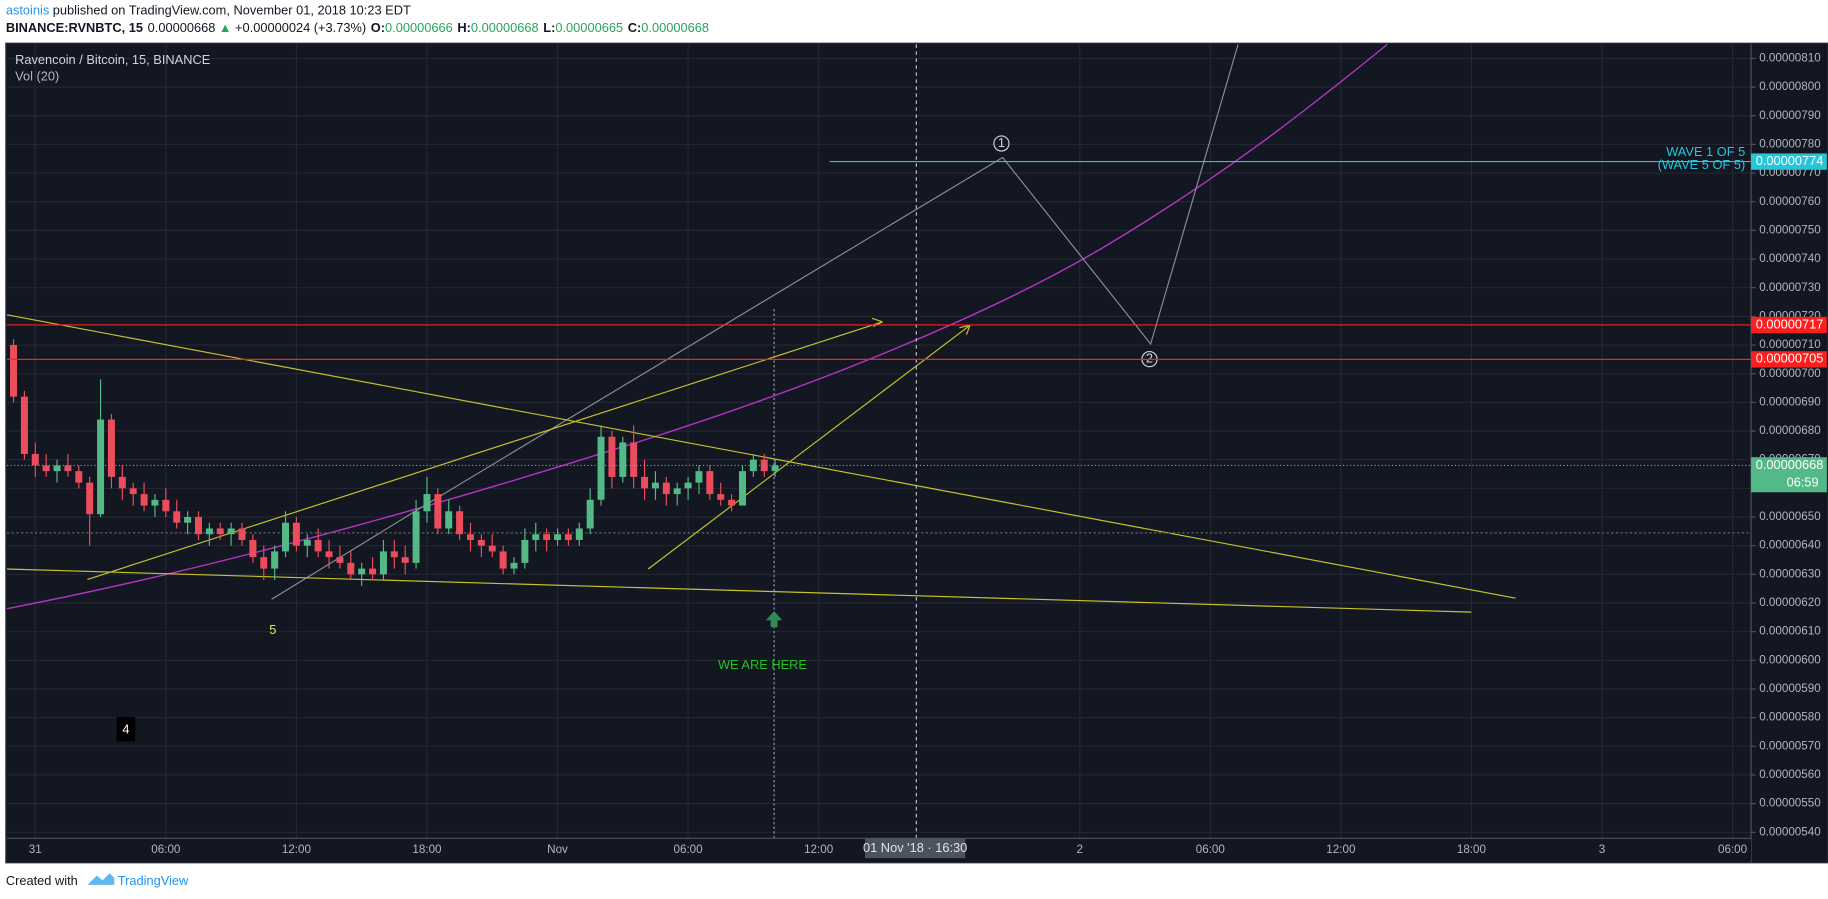  I want to click on annotation: WE ARE HERE, so click(762, 664).